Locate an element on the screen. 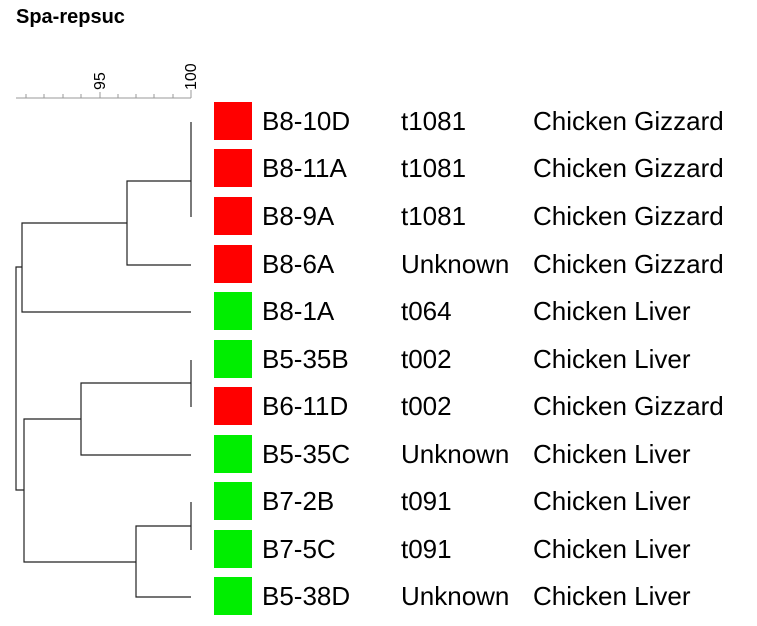 This screenshot has width=757, height=626. sample-row: B8-9A t1081 Chicken Gizzard is located at coordinates (485, 217).